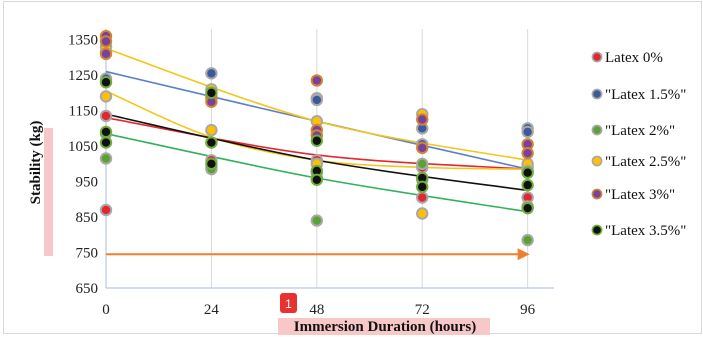  Describe the element at coordinates (640, 195) in the screenshot. I see `legend-label-4: "Latex 3%"` at that location.